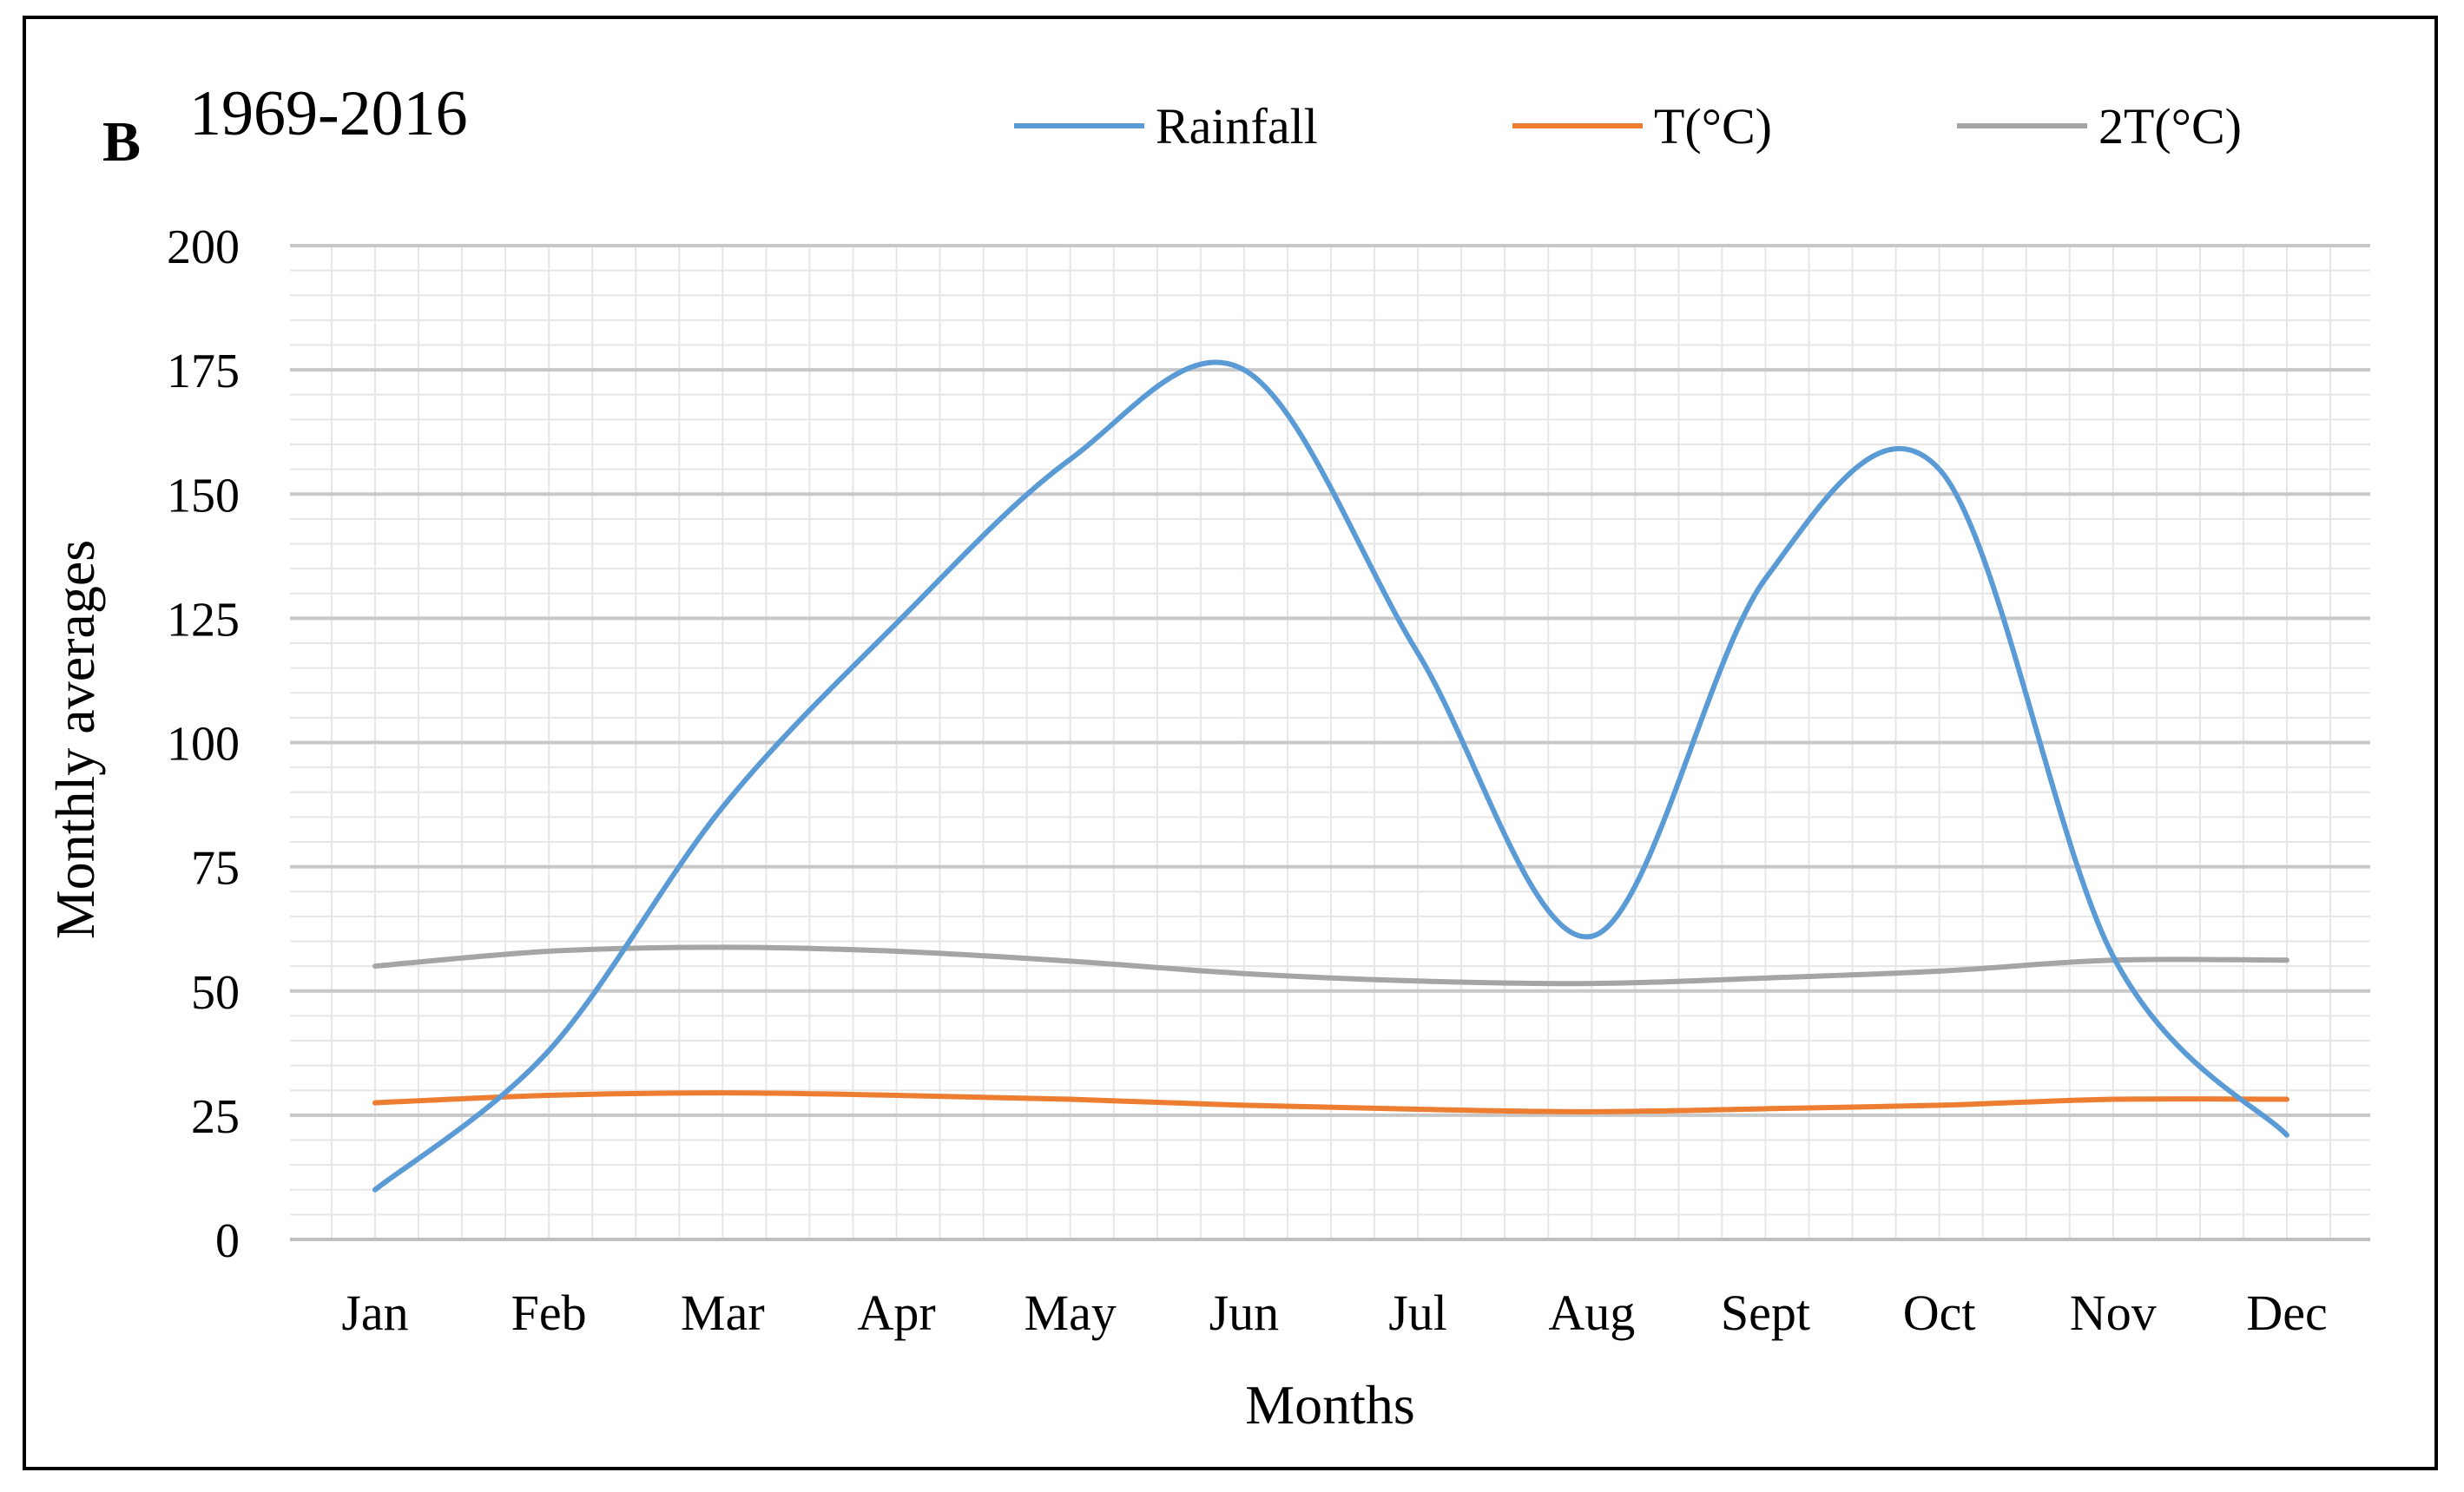 The width and height of the screenshot is (2464, 1492). What do you see at coordinates (1591, 1313) in the screenshot?
I see `x-tick-label: Aug` at bounding box center [1591, 1313].